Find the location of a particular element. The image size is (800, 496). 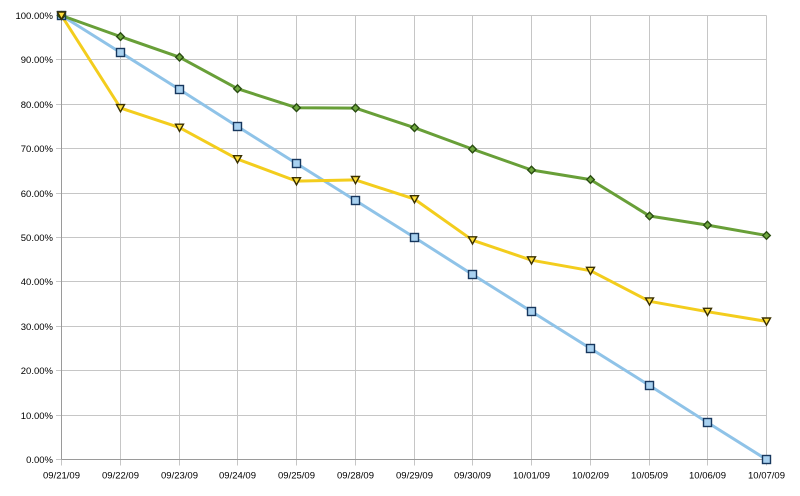

svg-text: 20.00% is located at coordinates (37, 371).